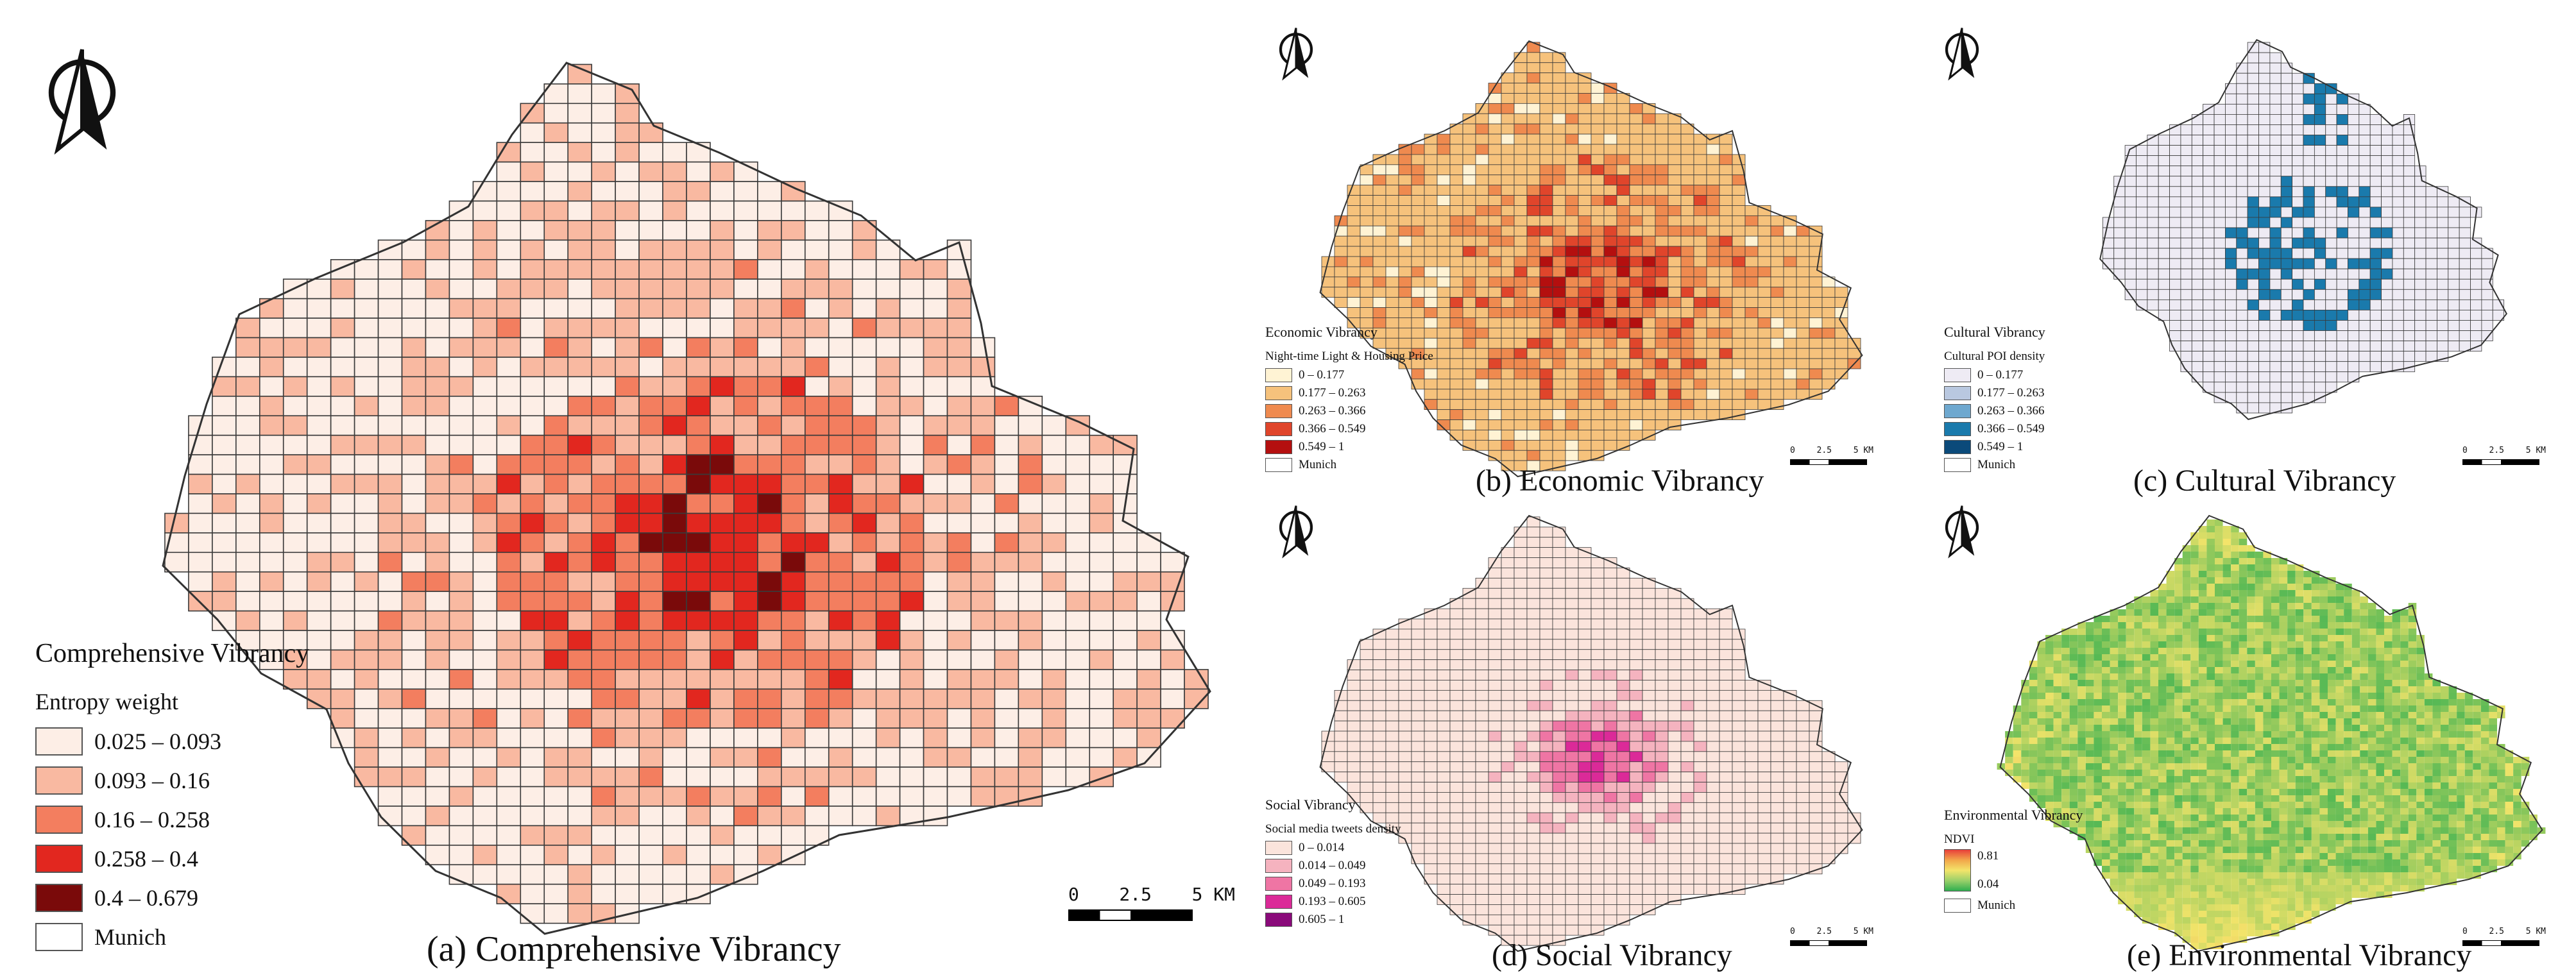  What do you see at coordinates (1591, 256) in the screenshot?
I see `map-economic` at bounding box center [1591, 256].